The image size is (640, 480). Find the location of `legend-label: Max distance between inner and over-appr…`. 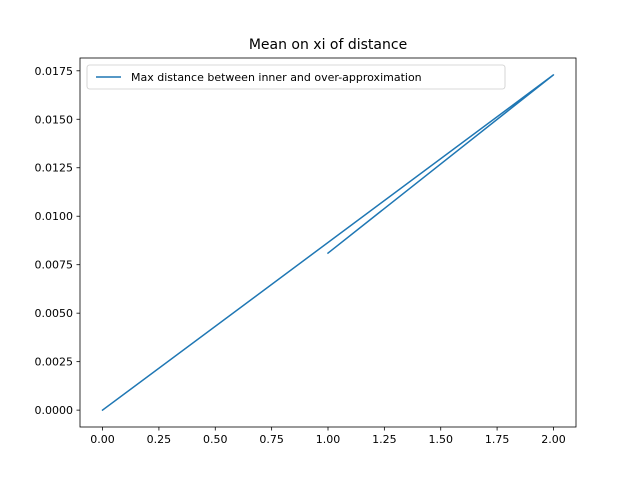

legend-label: Max distance between inner and over-appr… is located at coordinates (276, 77).